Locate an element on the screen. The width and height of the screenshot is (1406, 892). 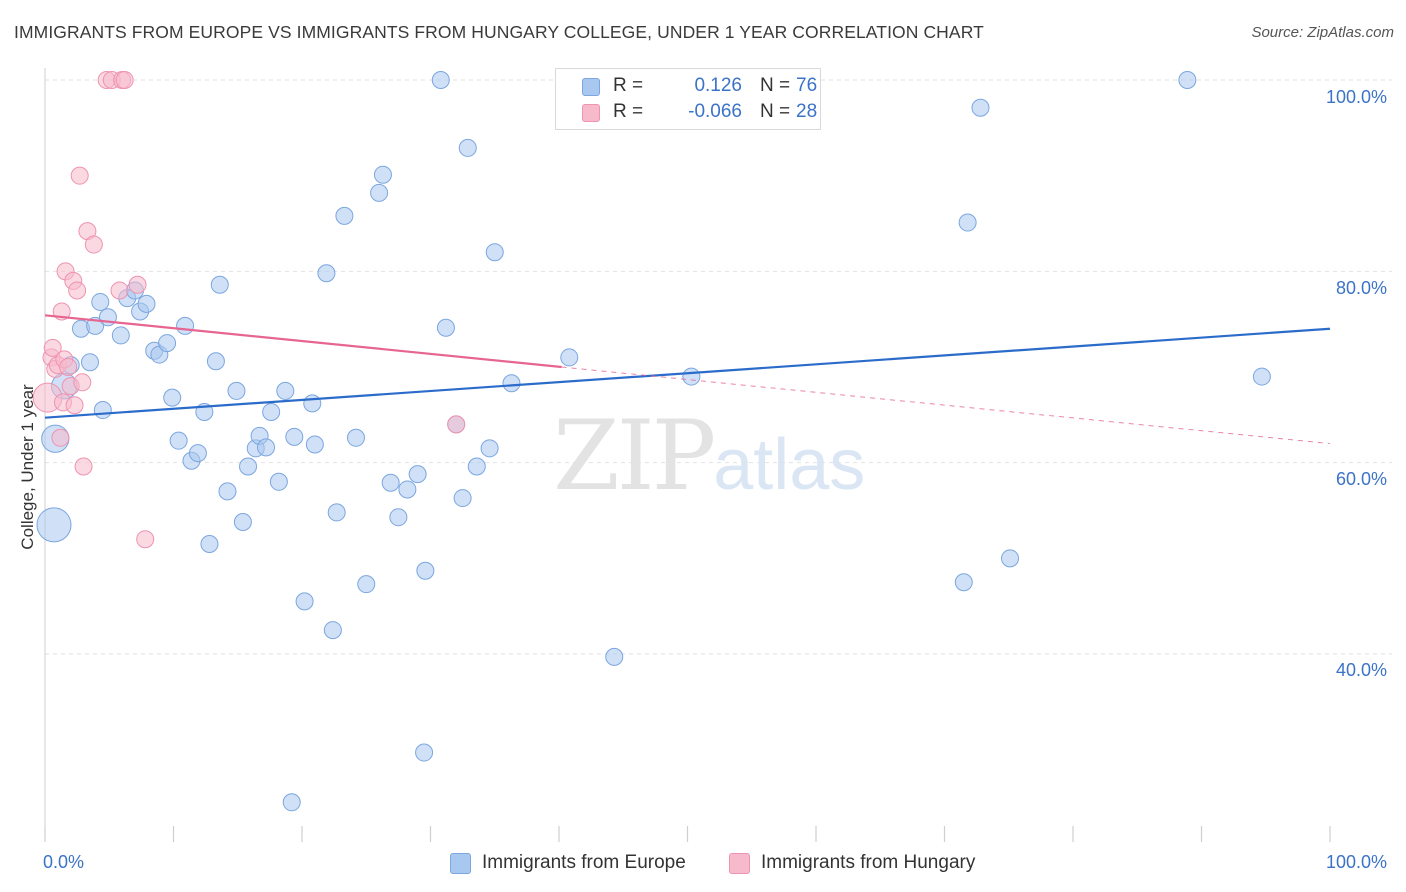
hungary-trend-extension is located at coordinates (946, 405).